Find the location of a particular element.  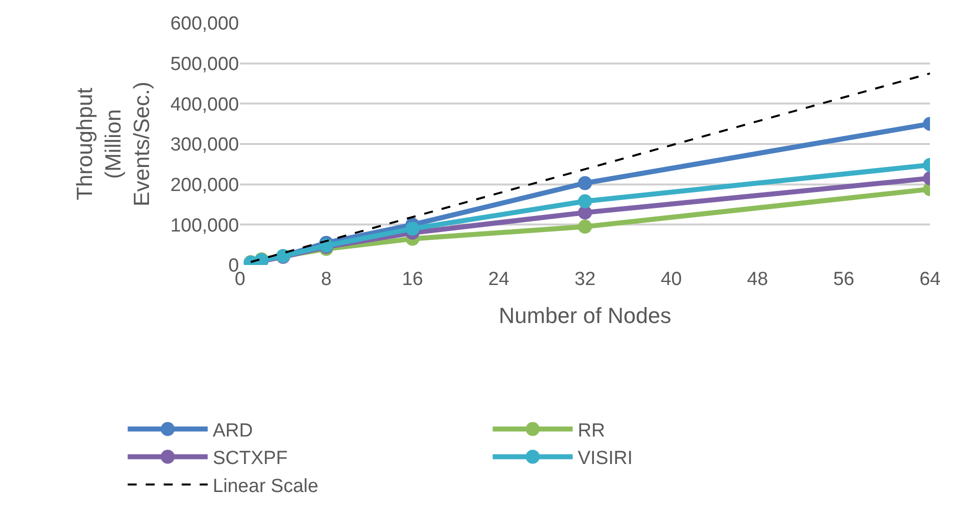

x-axis-title: Number of Nodes is located at coordinates (585, 315).